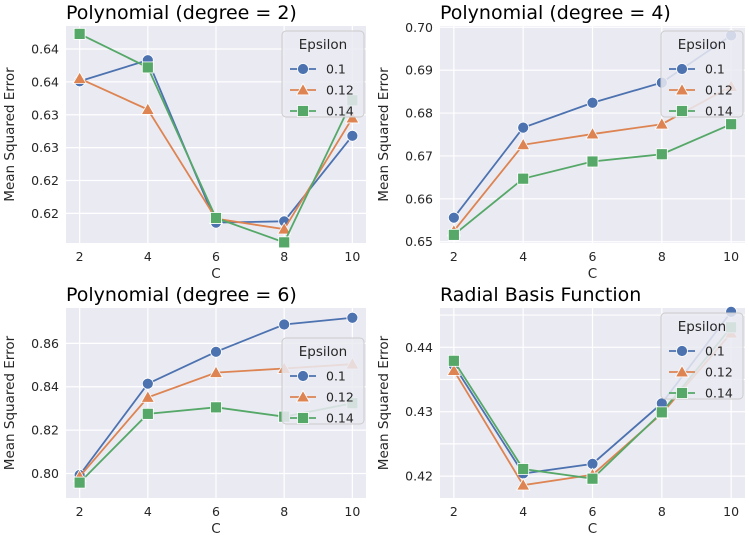  I want to click on y-tick-label: 0.86, so click(45, 343).